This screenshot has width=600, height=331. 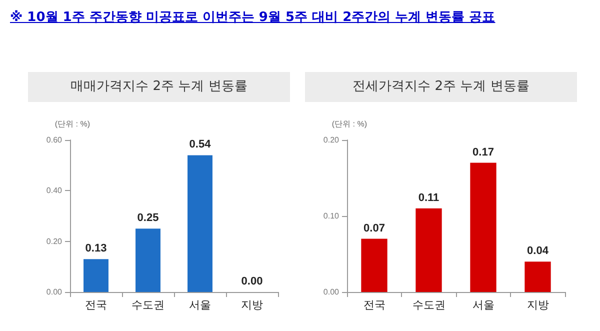 I want to click on data-label: 0.07, so click(x=374, y=228).